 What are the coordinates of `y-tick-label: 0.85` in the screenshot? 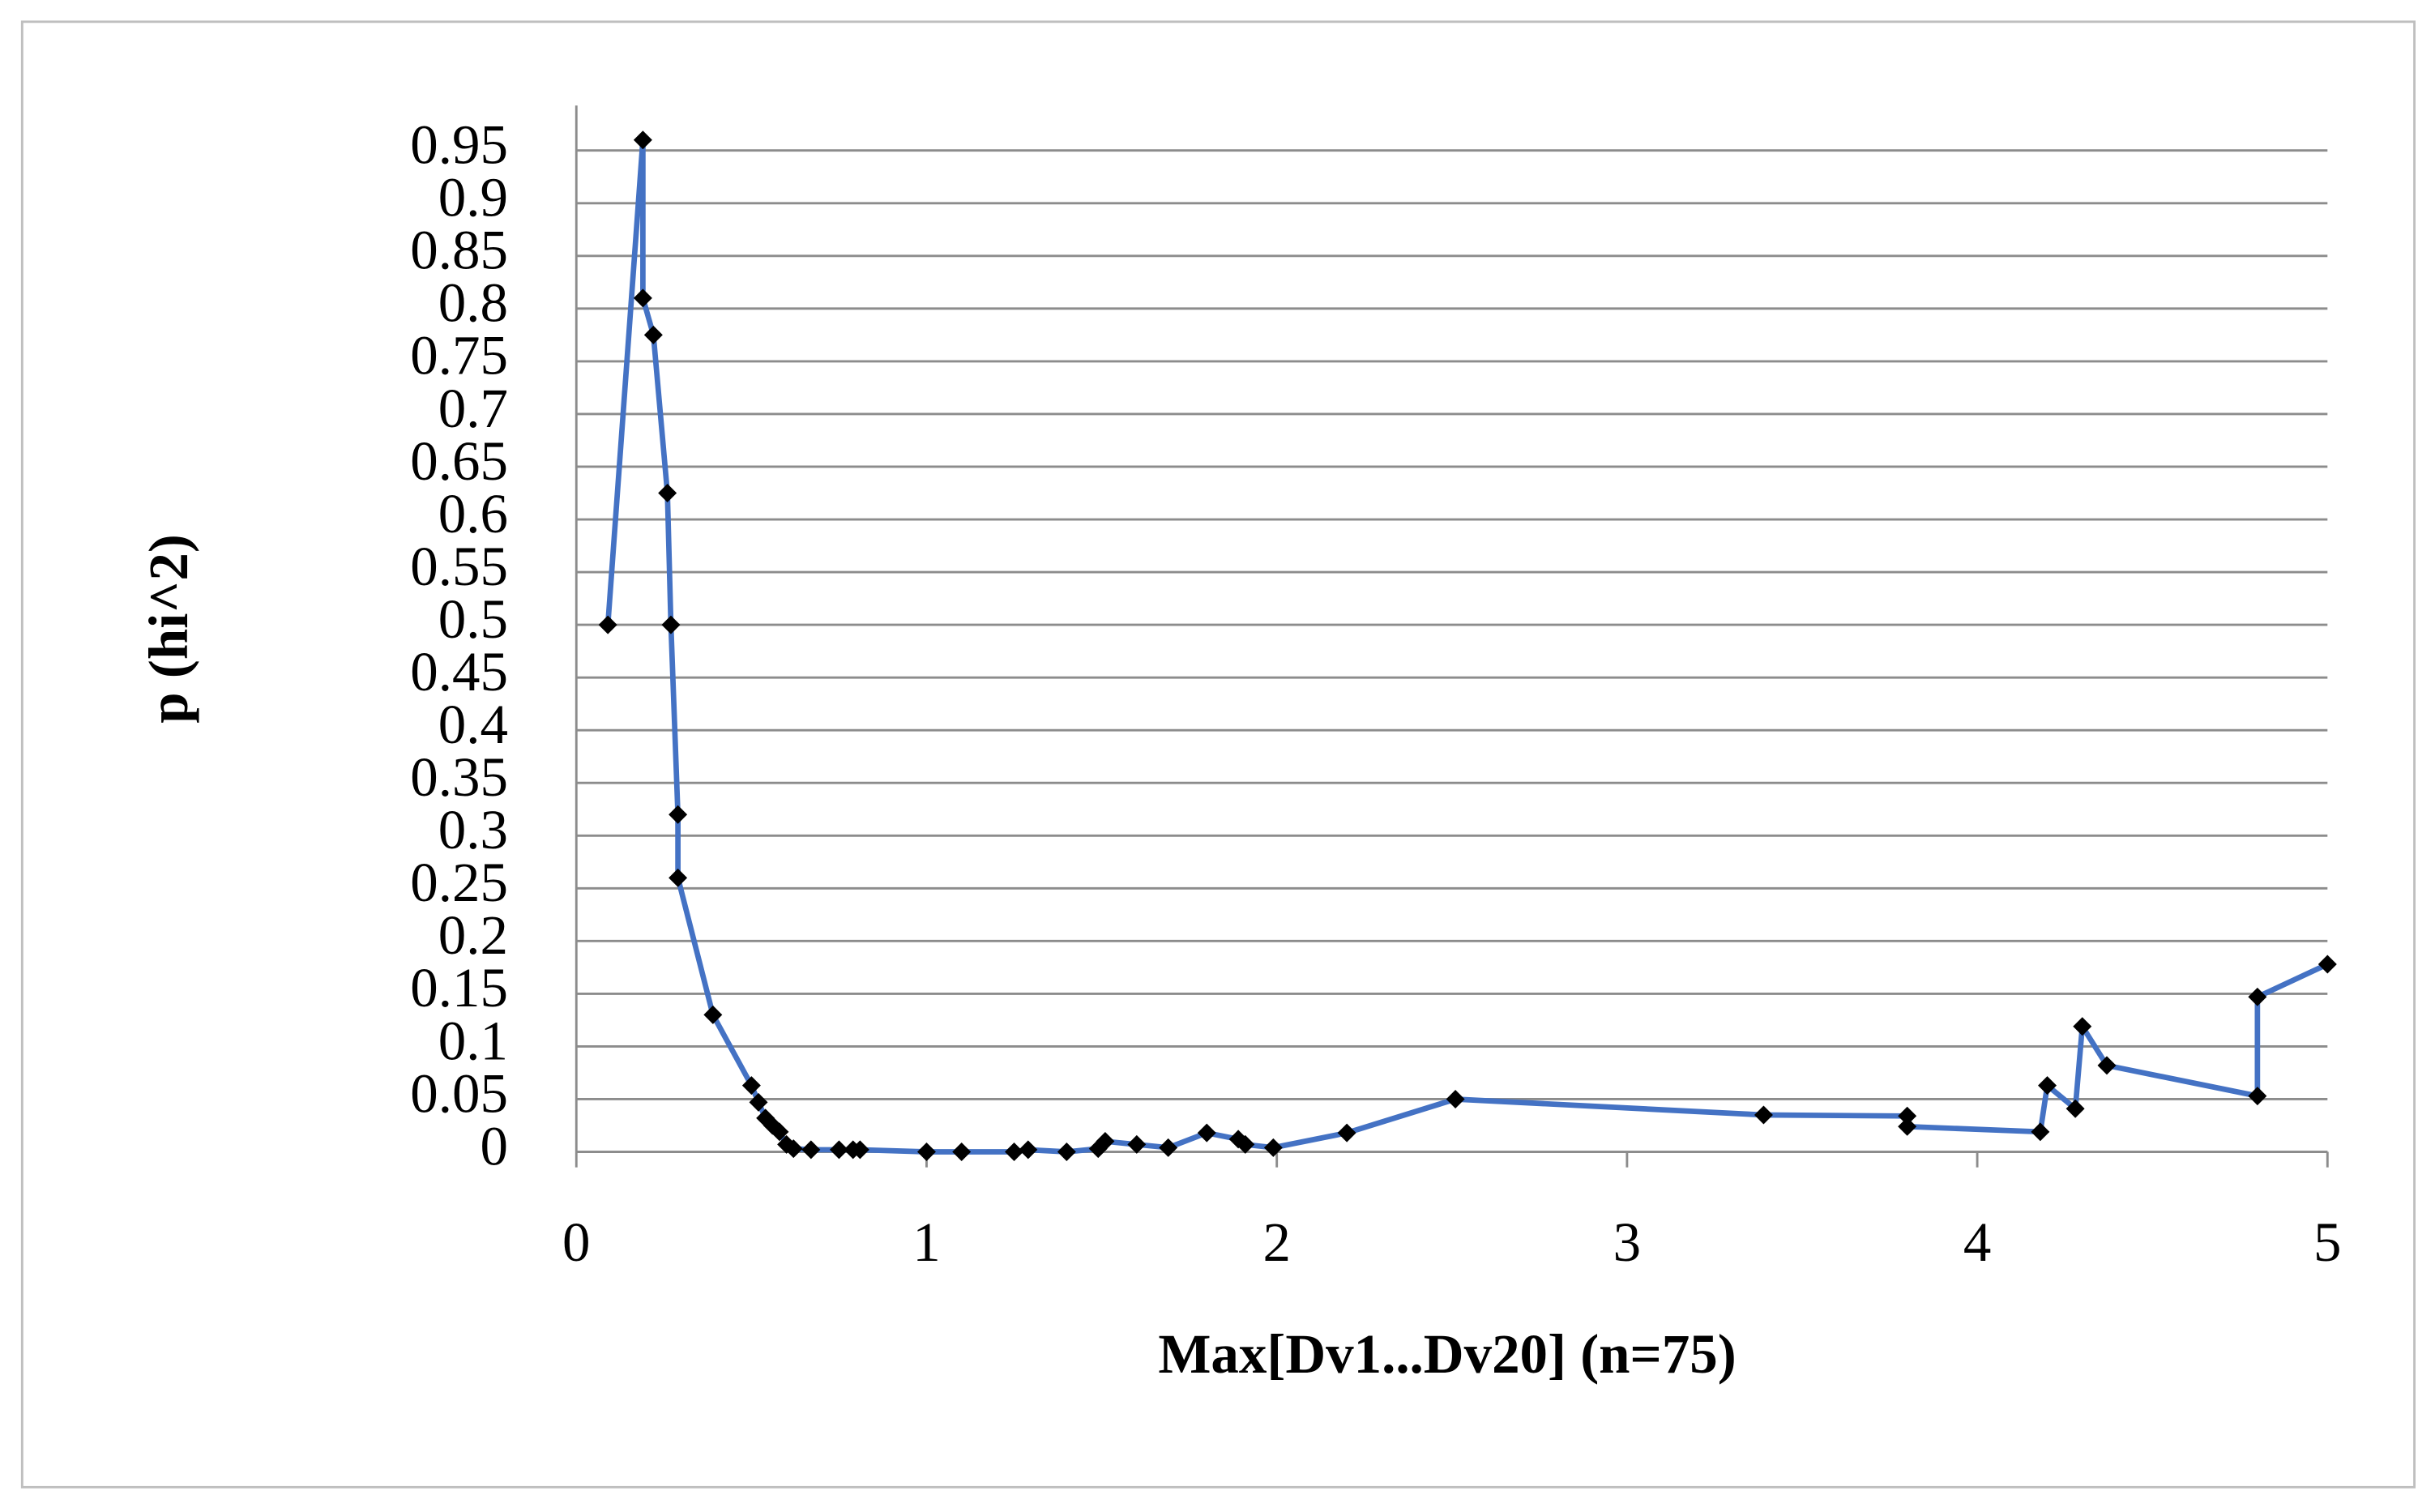 It's located at (459, 250).